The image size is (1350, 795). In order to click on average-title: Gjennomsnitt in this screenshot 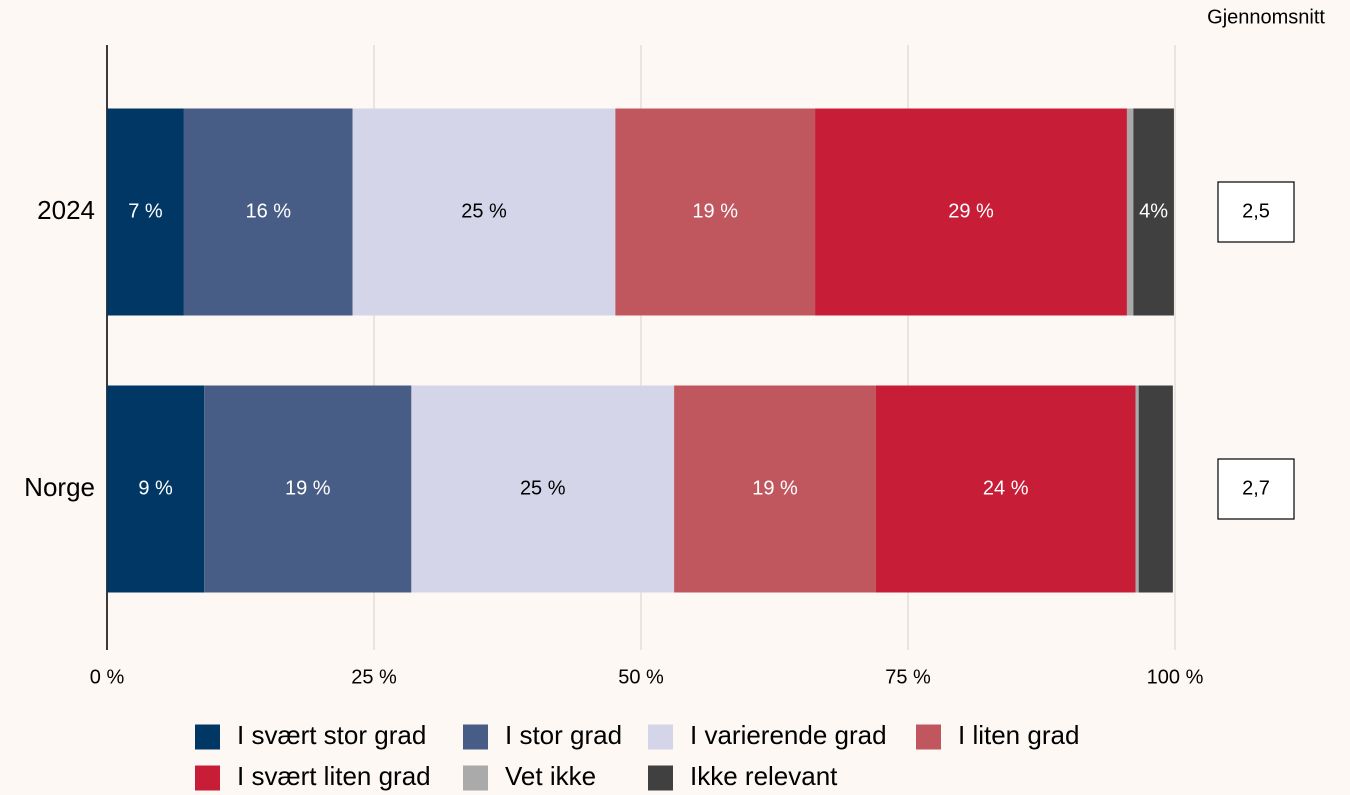, I will do `click(1266, 17)`.